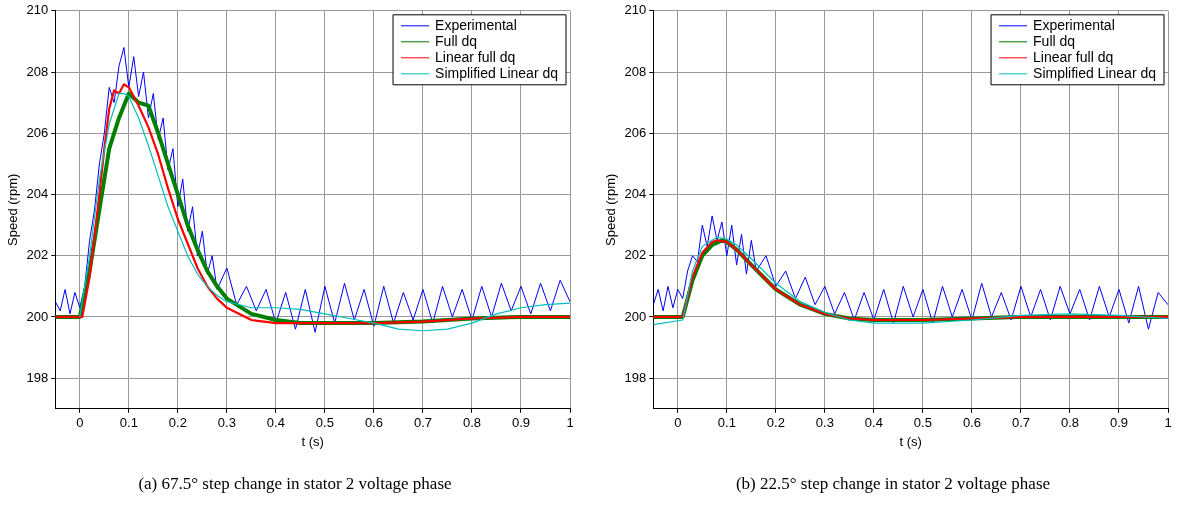 The image size is (1191, 507). What do you see at coordinates (295, 484) in the screenshot?
I see `text: (a) 67.5° step change in stator 2 voltage phase` at bounding box center [295, 484].